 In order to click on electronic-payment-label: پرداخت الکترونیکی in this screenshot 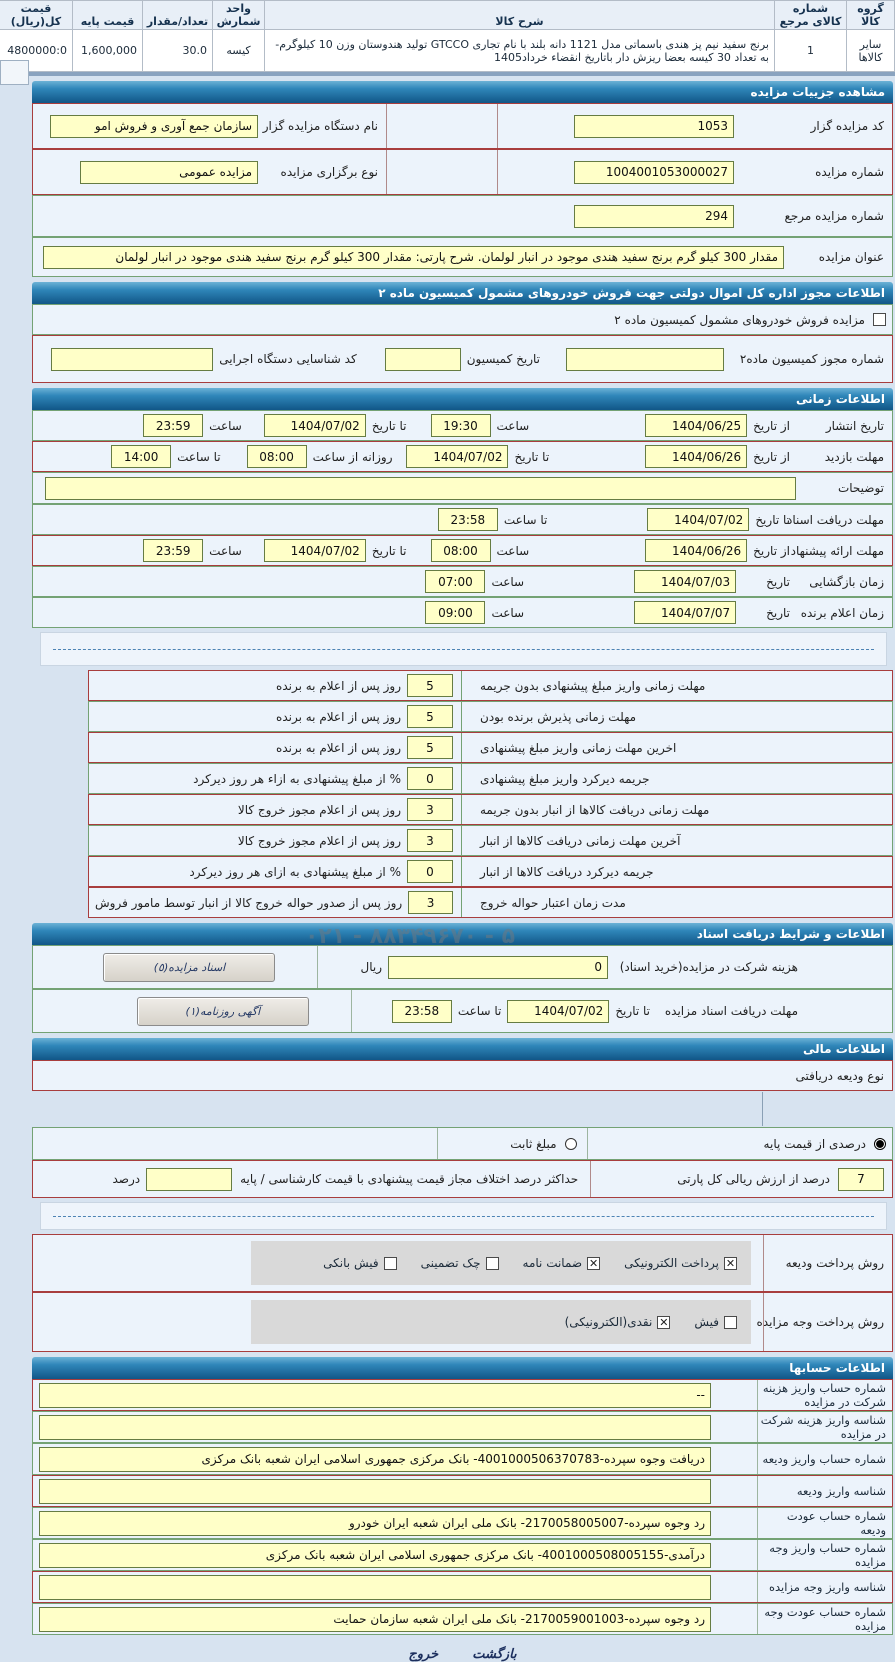, I will do `click(671, 1263)`.